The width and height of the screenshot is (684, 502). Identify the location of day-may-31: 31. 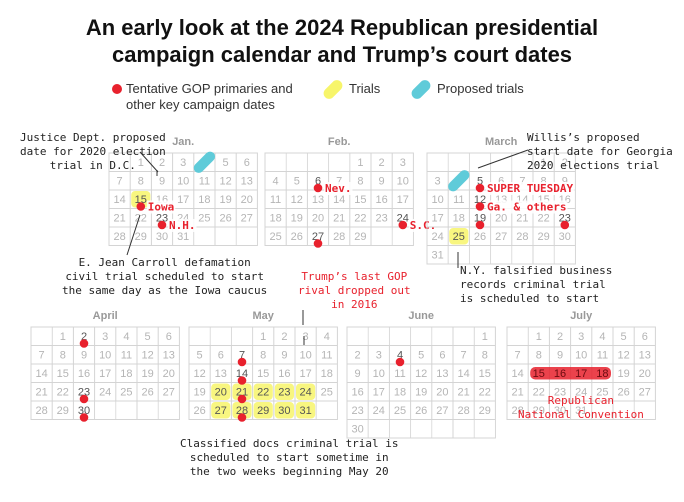
(305, 411).